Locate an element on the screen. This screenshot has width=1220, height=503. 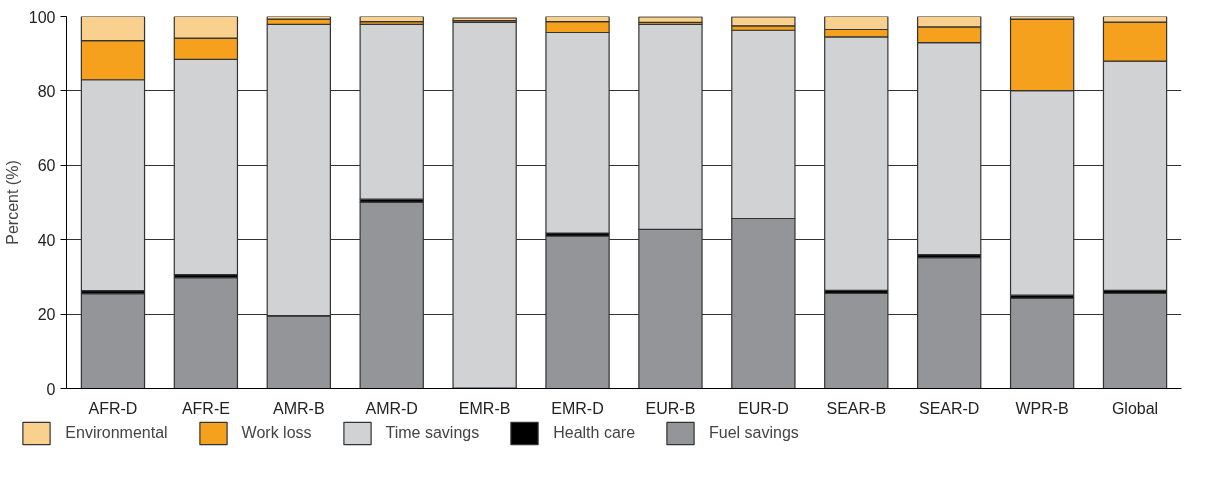
legend-label: Environmental is located at coordinates (116, 433).